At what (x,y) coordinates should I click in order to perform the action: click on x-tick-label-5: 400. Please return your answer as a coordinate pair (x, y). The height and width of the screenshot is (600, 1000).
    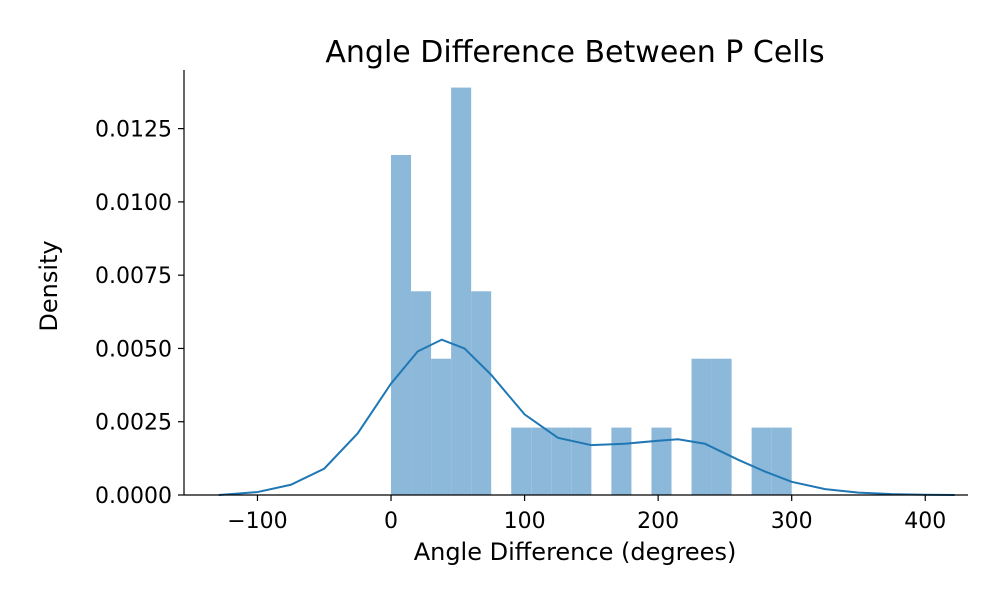
    Looking at the image, I should click on (925, 521).